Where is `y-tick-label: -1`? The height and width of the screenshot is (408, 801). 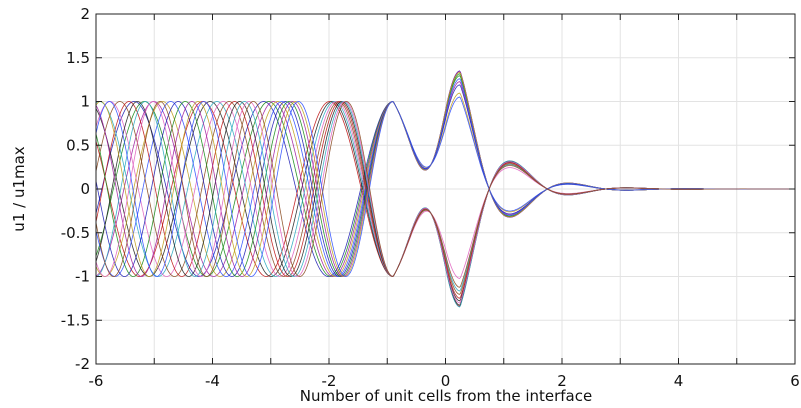 y-tick-label: -1 is located at coordinates (82, 277).